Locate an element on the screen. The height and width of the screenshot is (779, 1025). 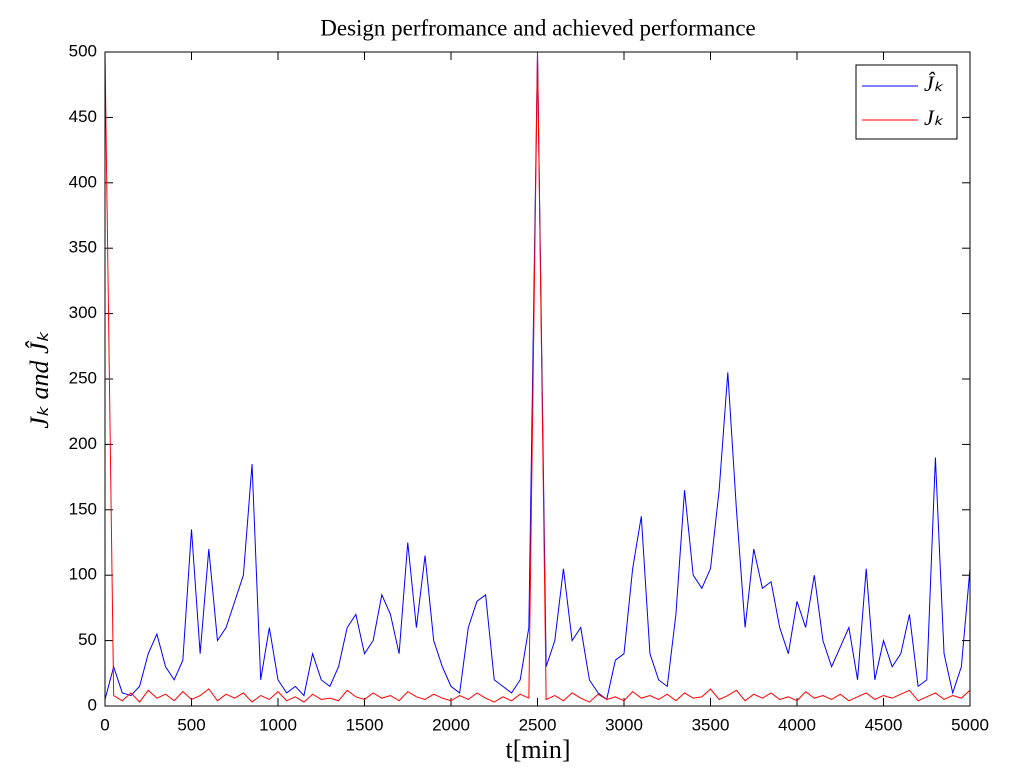
legend-label: Ĵₖ is located at coordinates (934, 83).